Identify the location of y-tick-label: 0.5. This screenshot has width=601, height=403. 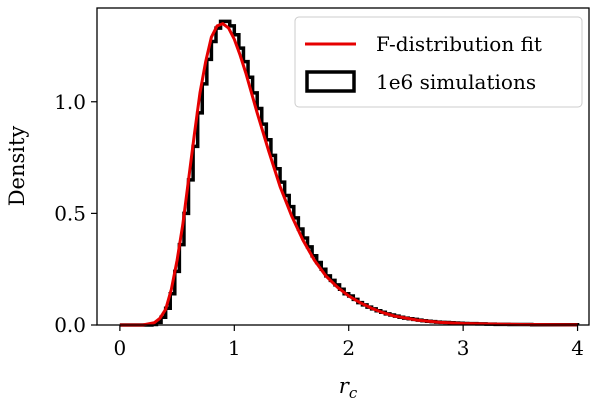
(70, 213).